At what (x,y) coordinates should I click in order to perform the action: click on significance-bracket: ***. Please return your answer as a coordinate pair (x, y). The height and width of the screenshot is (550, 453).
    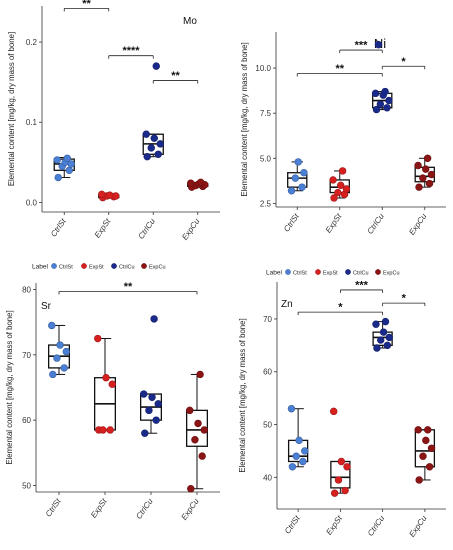
    Looking at the image, I should click on (361, 47).